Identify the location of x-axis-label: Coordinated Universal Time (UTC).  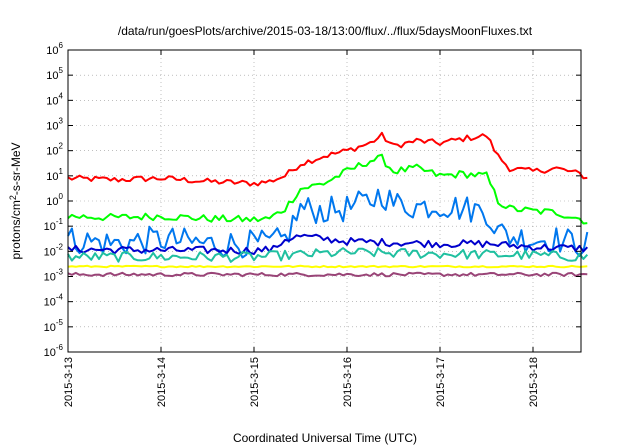
(325, 438).